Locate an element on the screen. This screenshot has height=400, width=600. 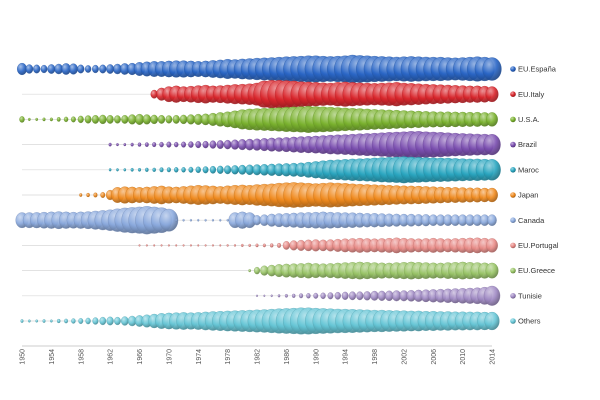
legend-label: Others is located at coordinates (529, 321).